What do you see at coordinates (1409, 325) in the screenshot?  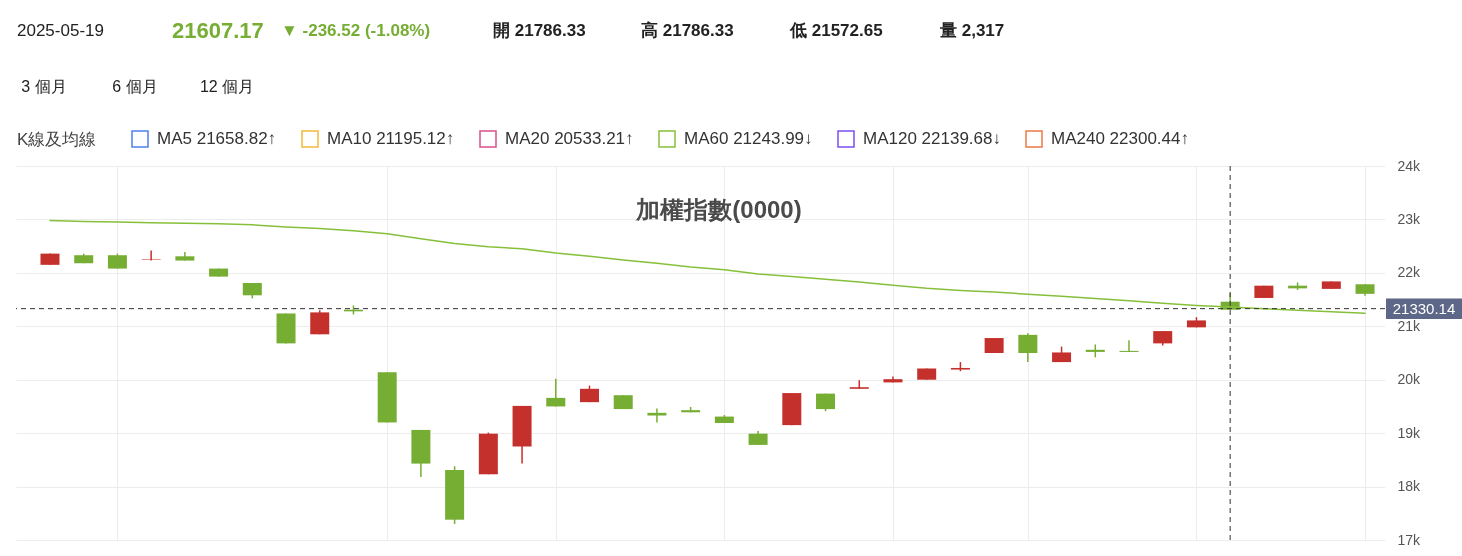 I see `y-tick-label: 21k` at bounding box center [1409, 325].